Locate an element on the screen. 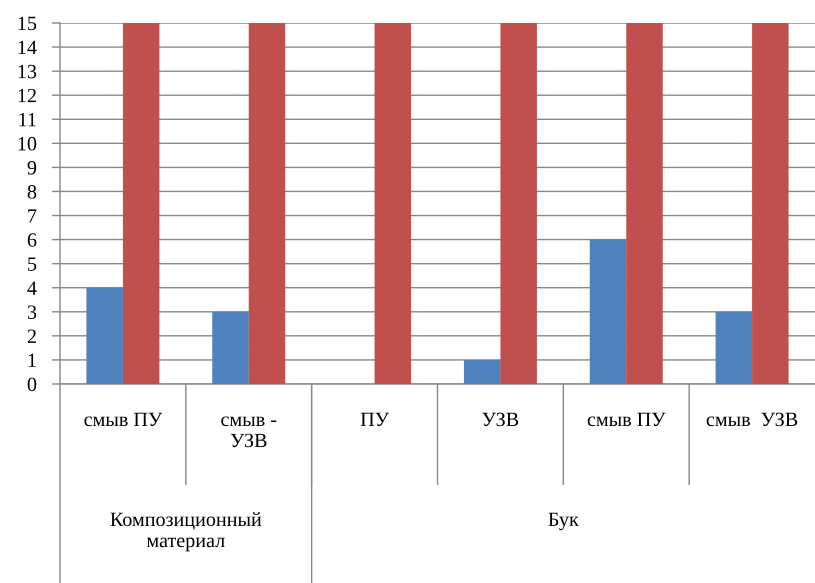  text: Композиционный материал is located at coordinates (186, 532).